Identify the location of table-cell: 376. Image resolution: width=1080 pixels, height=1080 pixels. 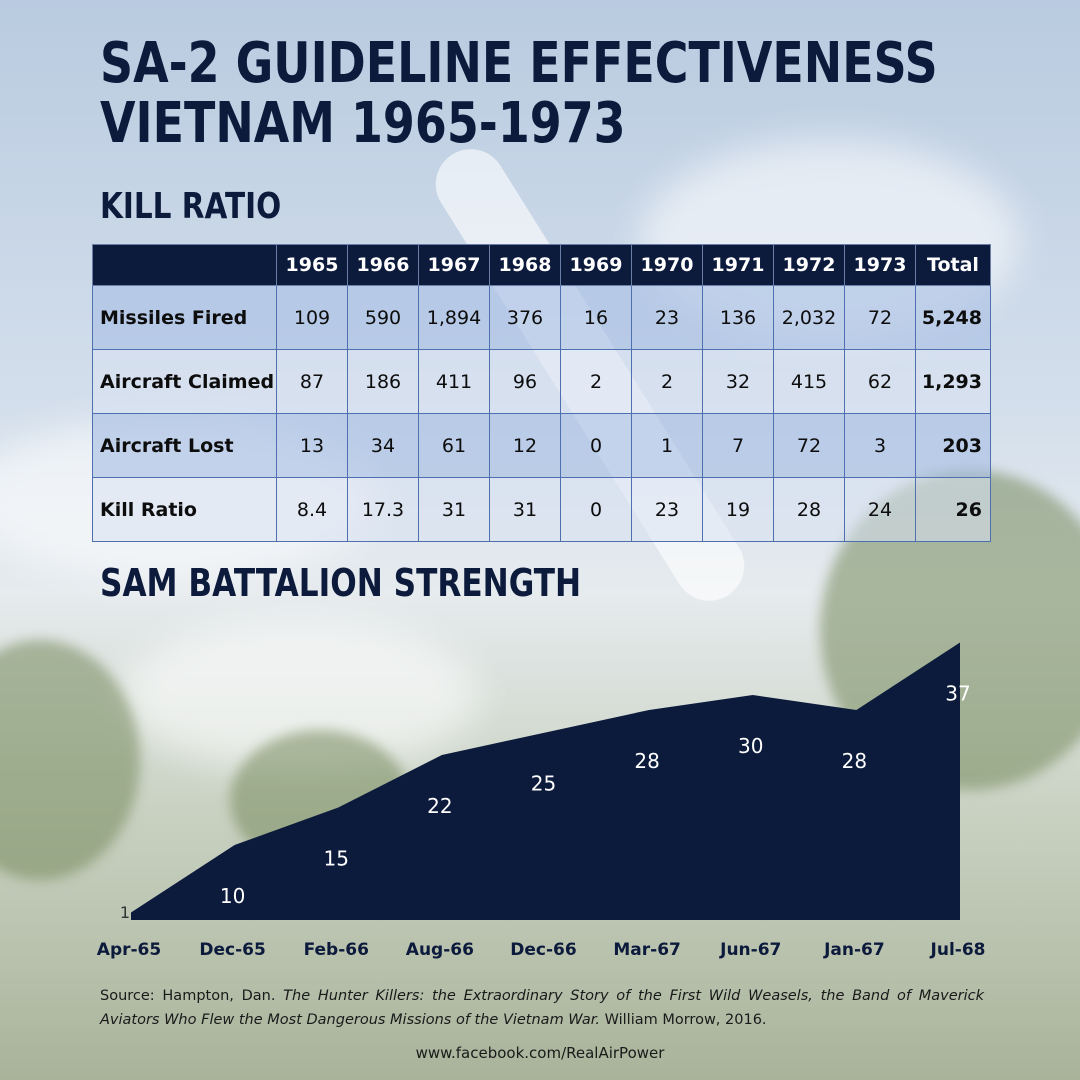
(525, 317).